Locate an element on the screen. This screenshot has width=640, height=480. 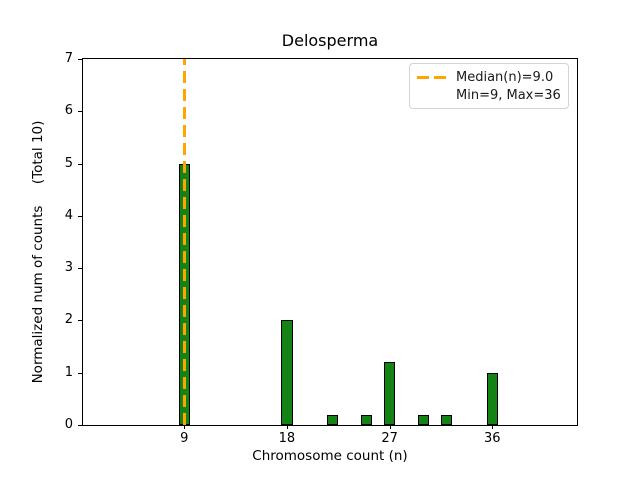
bar-n25 is located at coordinates (367, 419).